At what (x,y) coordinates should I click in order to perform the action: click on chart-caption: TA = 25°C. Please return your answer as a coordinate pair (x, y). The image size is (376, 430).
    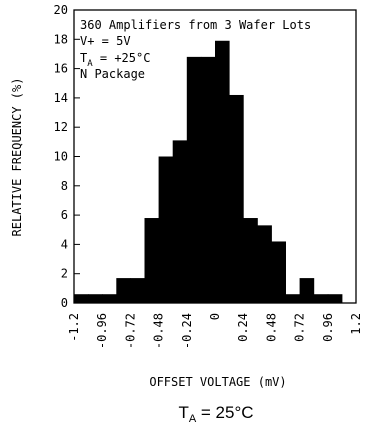
    Looking at the image, I should click on (215, 414).